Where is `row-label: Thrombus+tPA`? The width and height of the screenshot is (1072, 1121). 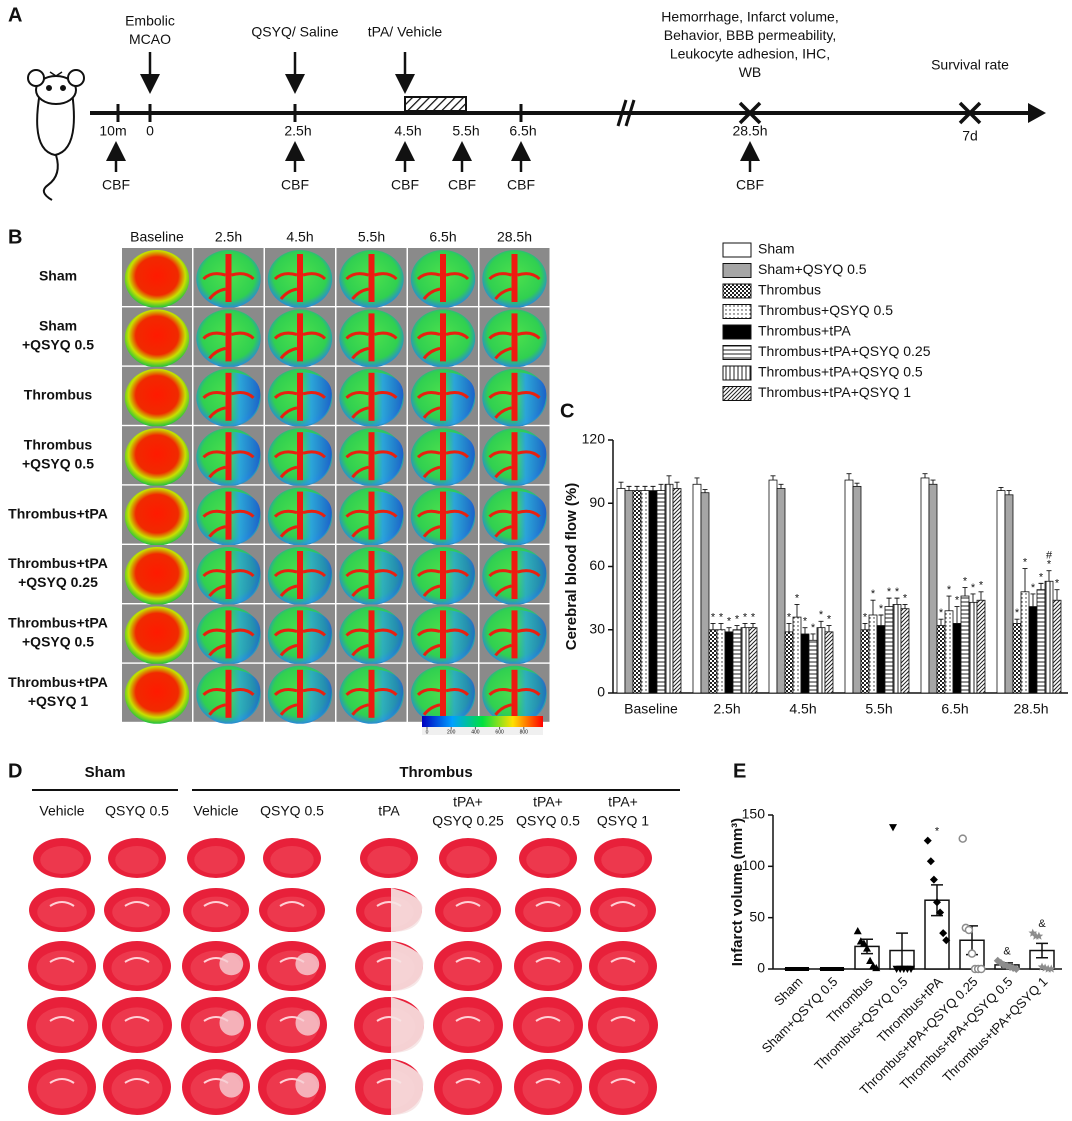 row-label: Thrombus+tPA is located at coordinates (58, 682).